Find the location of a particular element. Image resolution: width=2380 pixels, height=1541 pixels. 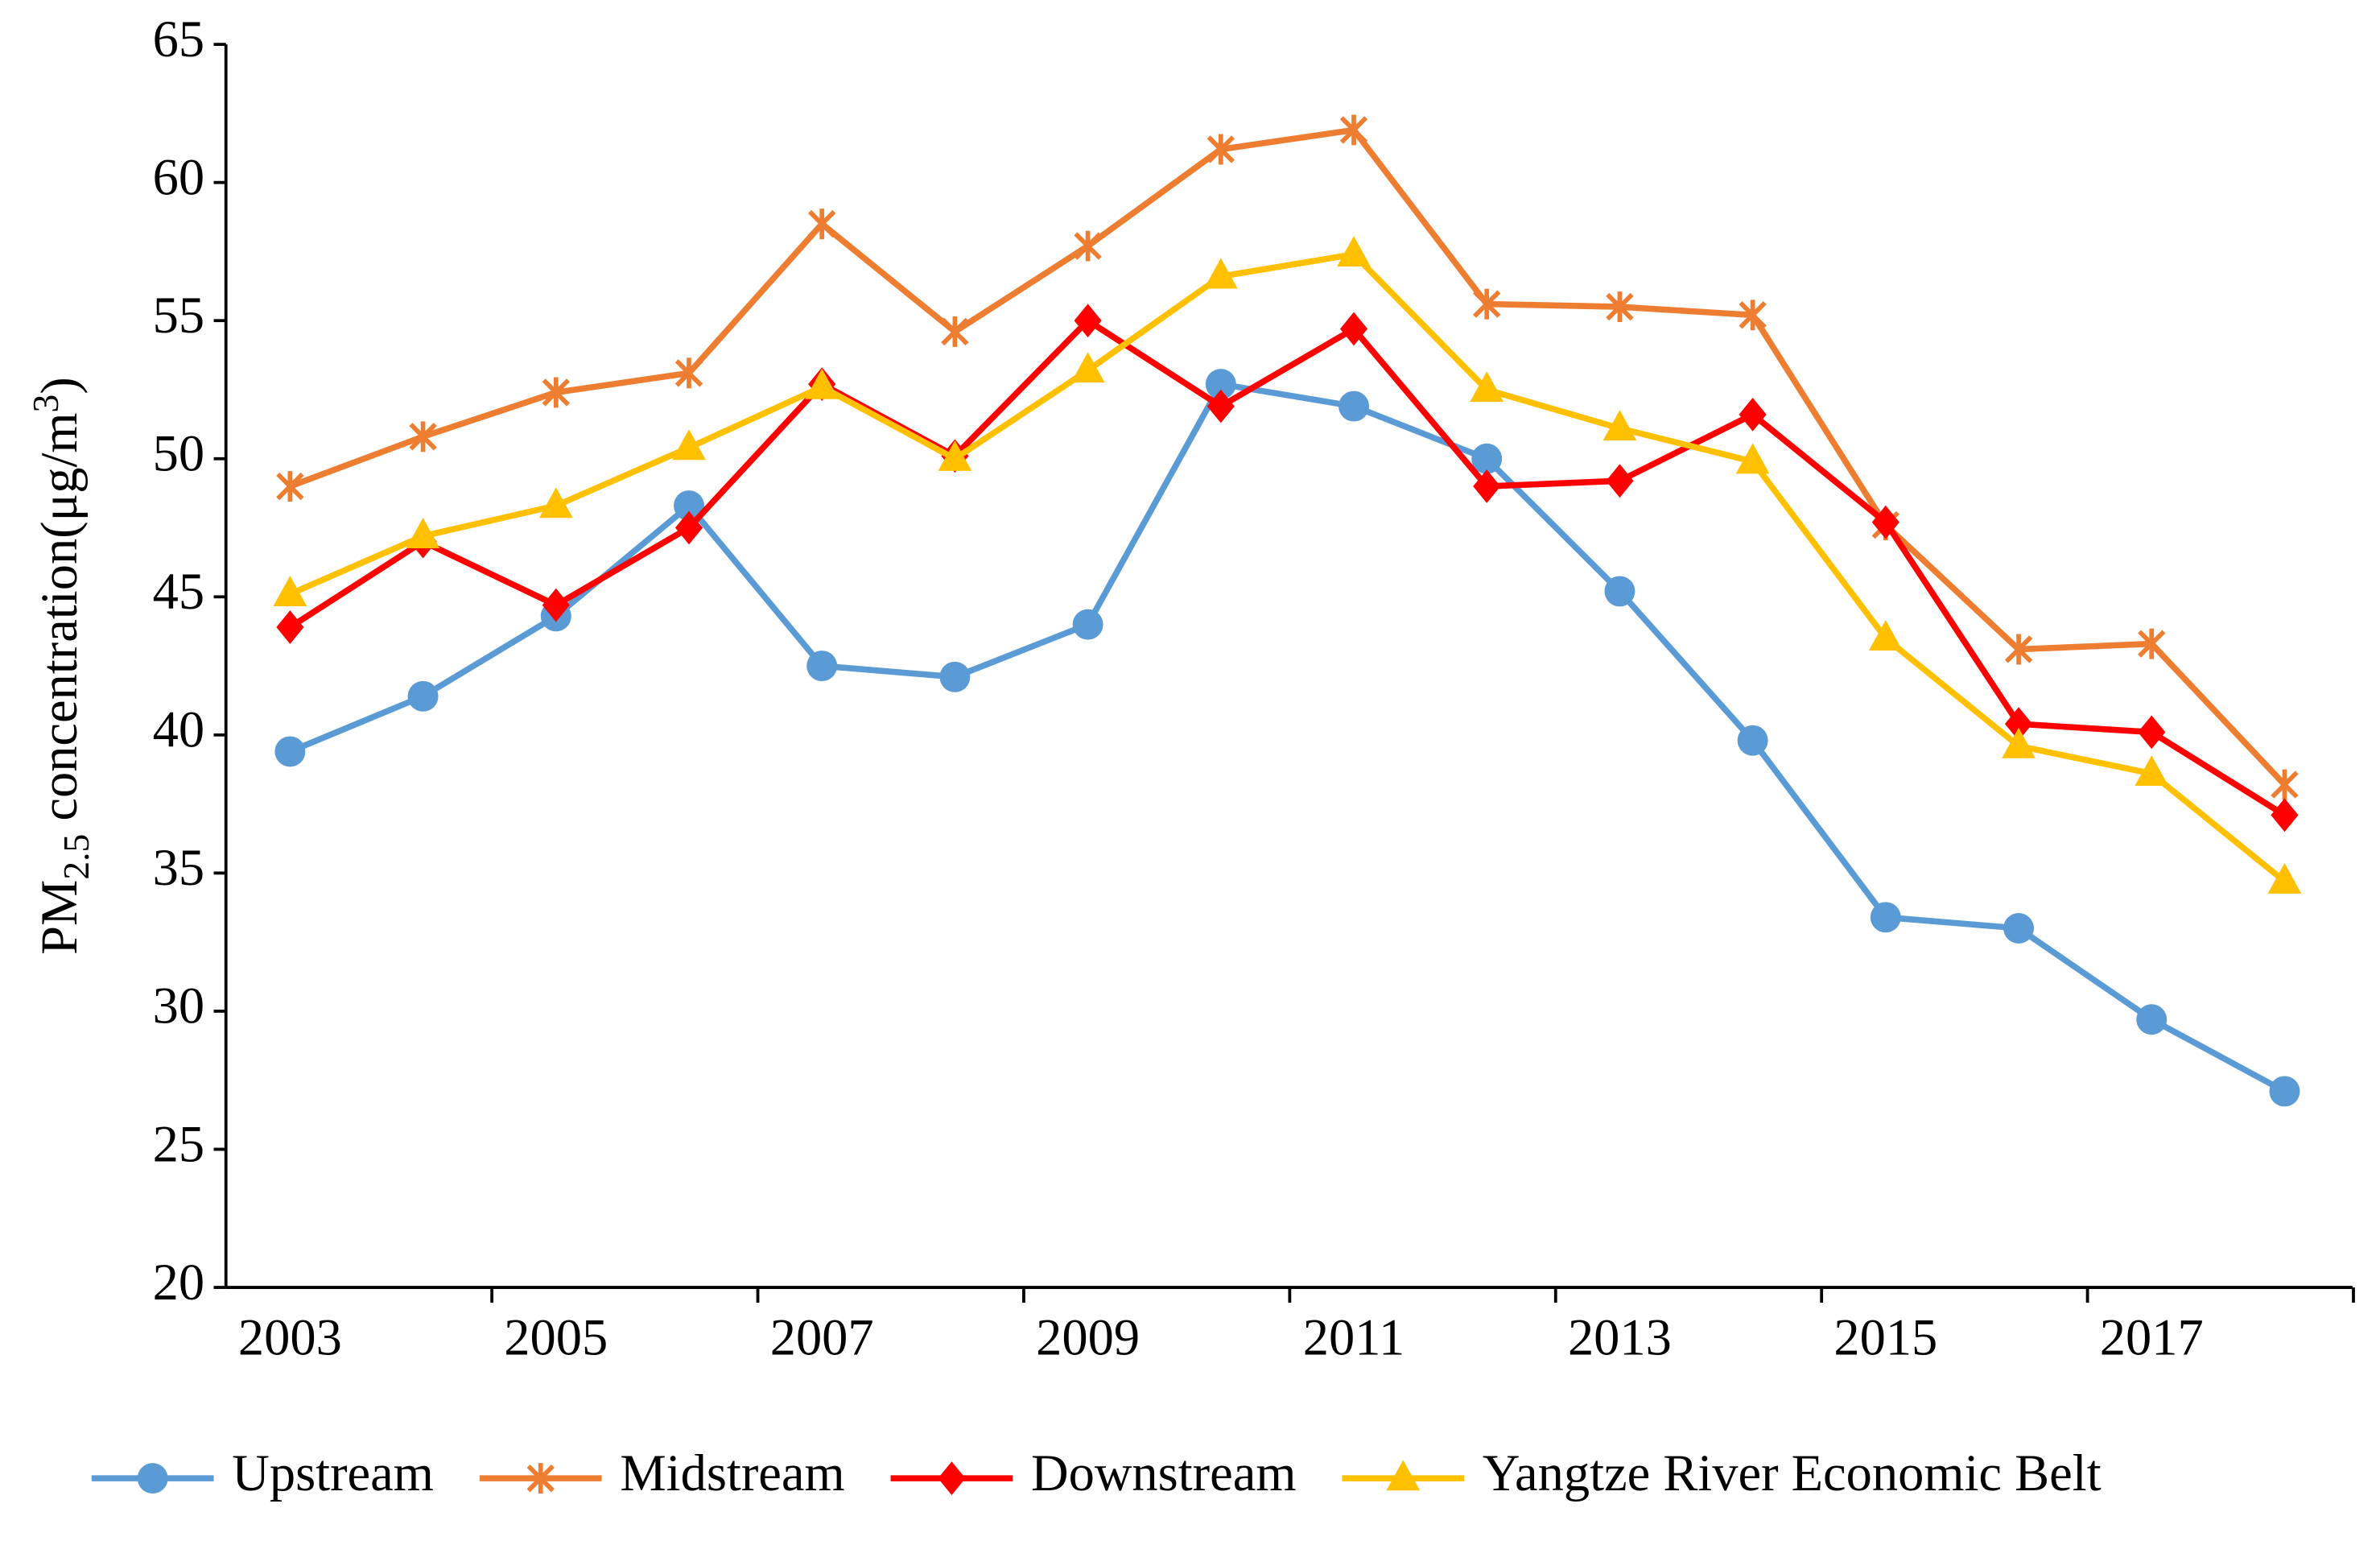

y-label-subscript: 2.5 is located at coordinates (76, 857).